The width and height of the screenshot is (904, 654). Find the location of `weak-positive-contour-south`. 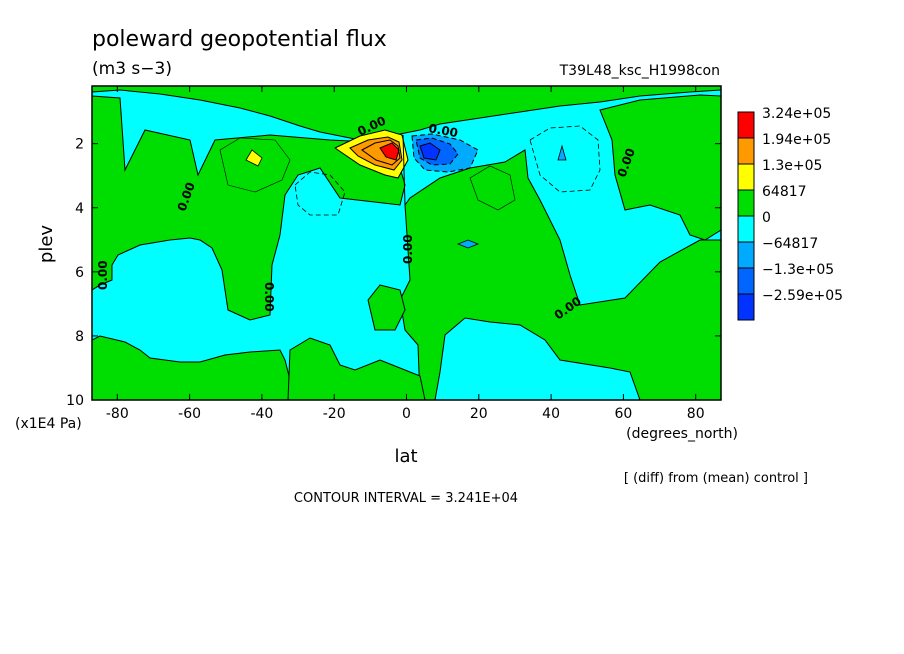

weak-positive-contour-south is located at coordinates (255, 165).